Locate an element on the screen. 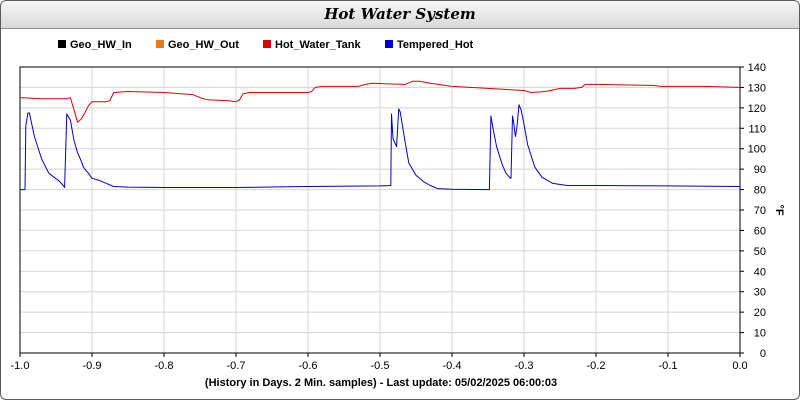 This screenshot has width=800, height=400. y-tick-label: 90 is located at coordinates (760, 170).